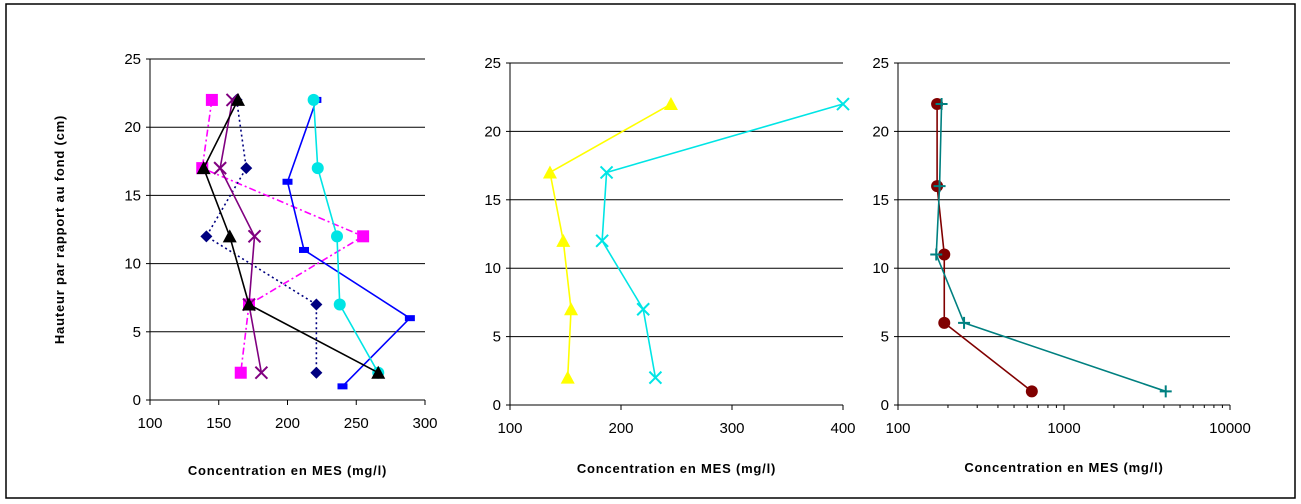 The width and height of the screenshot is (1301, 504). Describe the element at coordinates (1063, 428) in the screenshot. I see `x-tick-label: 1000` at that location.